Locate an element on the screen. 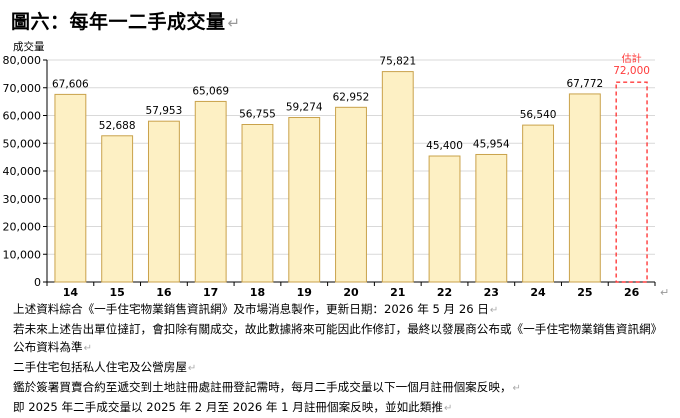 The height and width of the screenshot is (418, 680). x-tick-label: 17 is located at coordinates (210, 292).